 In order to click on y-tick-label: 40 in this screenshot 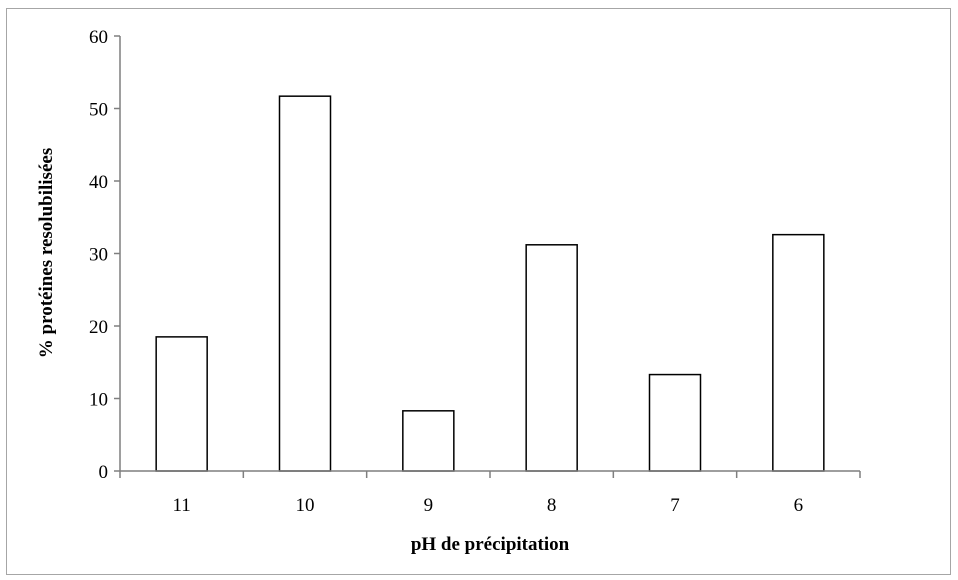, I will do `click(98, 182)`.